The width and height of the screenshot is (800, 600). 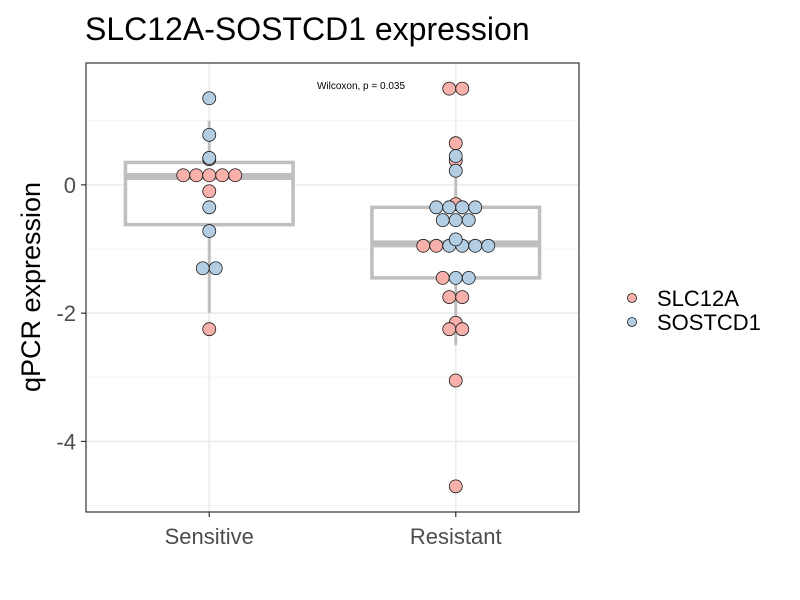 I want to click on legend-key-sostcd1, so click(x=632, y=322).